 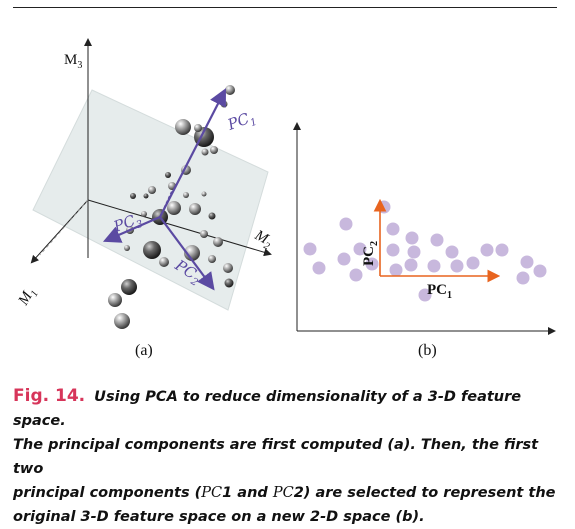 I want to click on pc2-arrow-a, so click(x=187, y=253).